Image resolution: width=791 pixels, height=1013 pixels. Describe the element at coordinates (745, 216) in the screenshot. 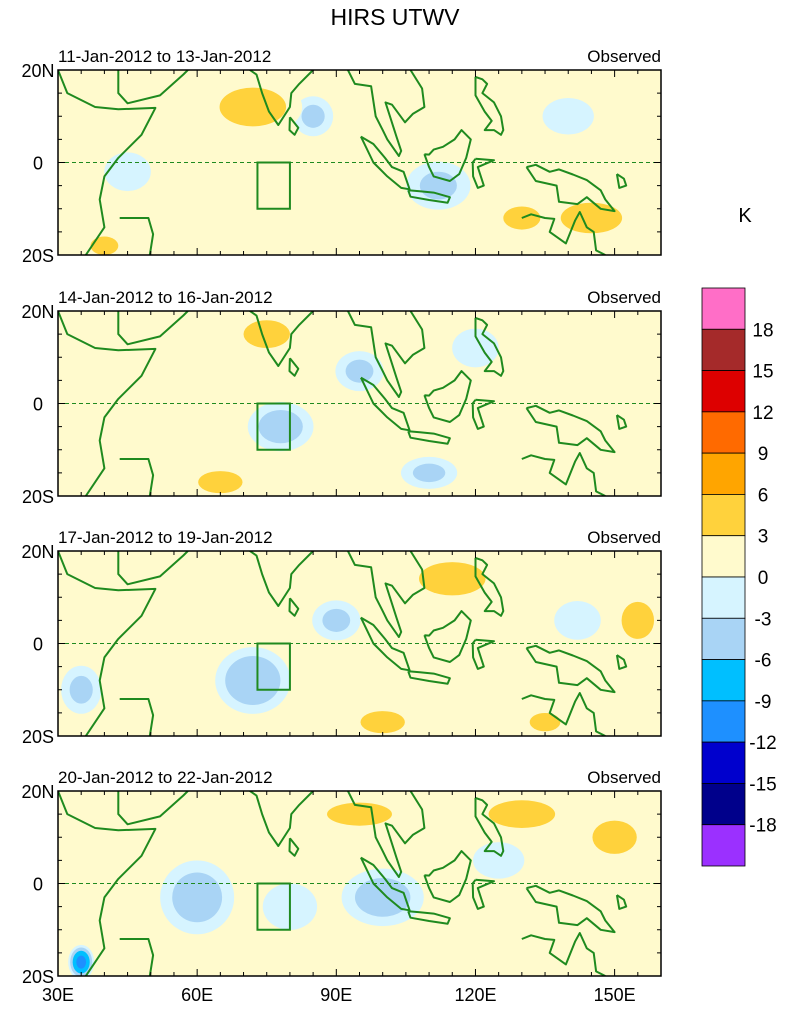

I see `units-label: K` at that location.